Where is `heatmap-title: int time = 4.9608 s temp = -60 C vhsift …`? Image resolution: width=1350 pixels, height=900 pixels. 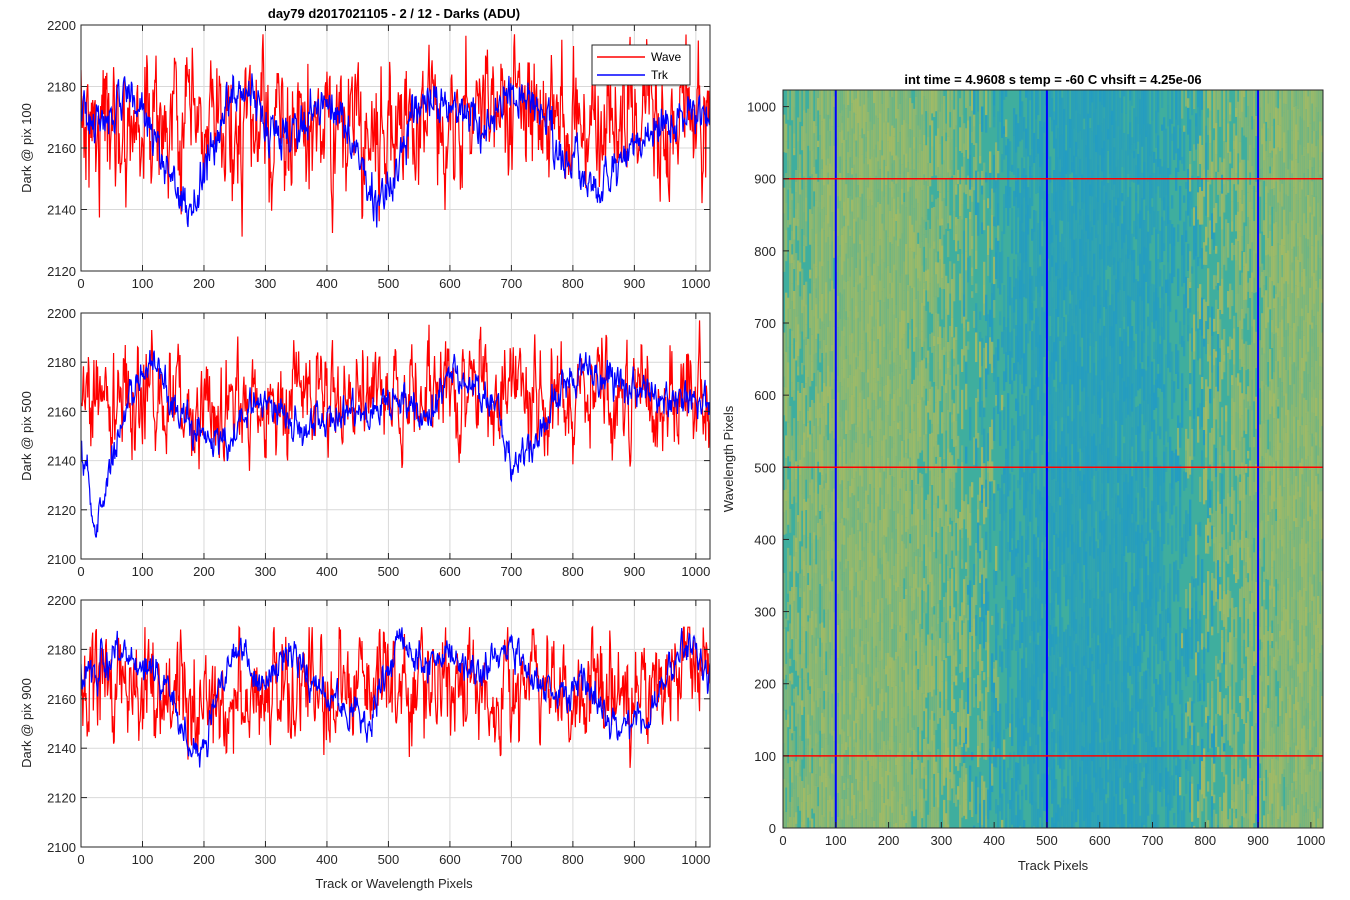 heatmap-title: int time = 4.9608 s temp = -60 C vhsift … is located at coordinates (1052, 79).